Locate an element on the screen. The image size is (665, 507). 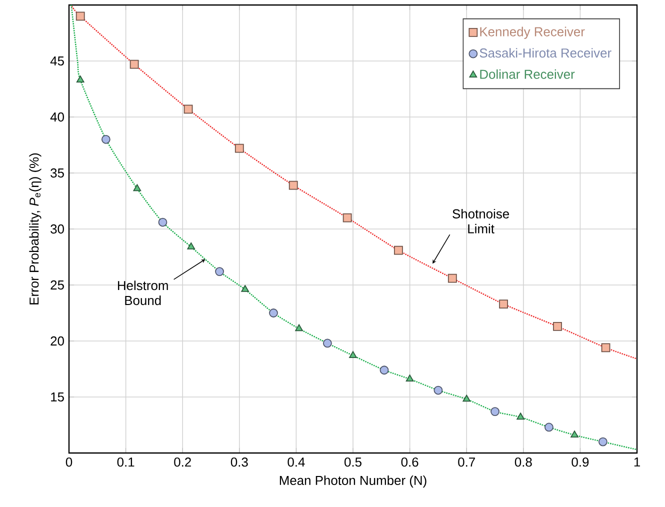
y-tick-label: 15 is located at coordinates (57, 397).